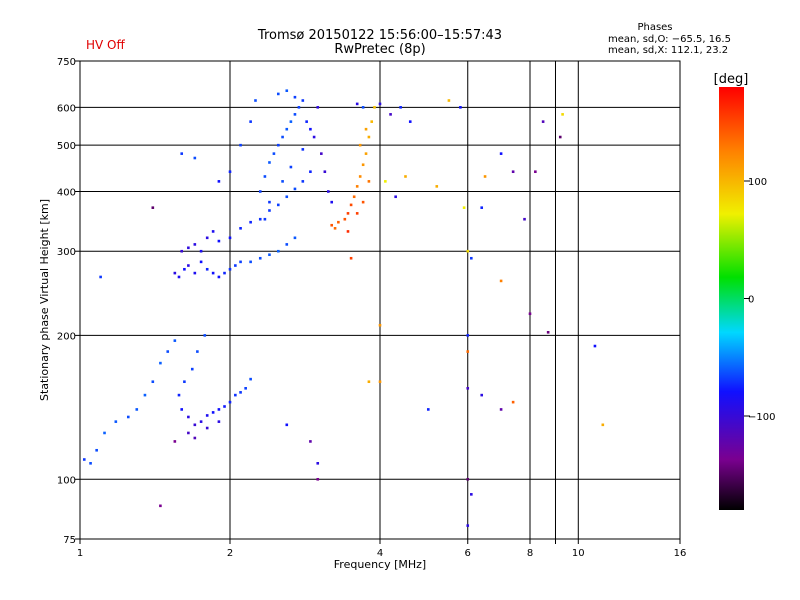  Describe the element at coordinates (655, 27) in the screenshot. I see `phases-title: Phases` at that location.